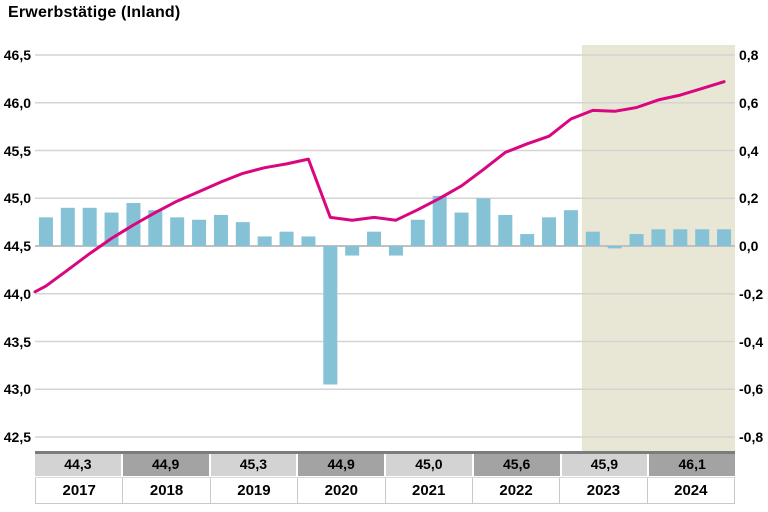  What do you see at coordinates (17, 198) in the screenshot?
I see `left-axis-tick: 45,0` at bounding box center [17, 198].